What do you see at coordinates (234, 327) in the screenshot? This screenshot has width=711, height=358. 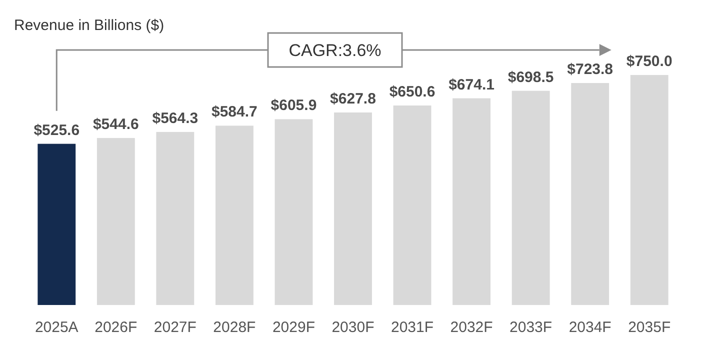 I see `x-tick-label: 2028F` at bounding box center [234, 327].